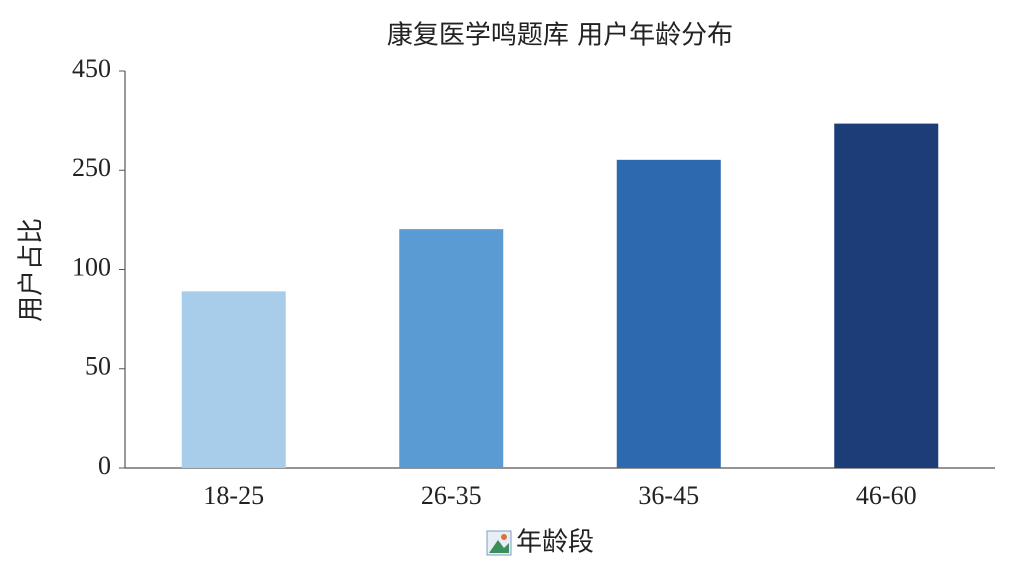  Describe the element at coordinates (451, 495) in the screenshot. I see `x-tick-label: 26-35` at that location.